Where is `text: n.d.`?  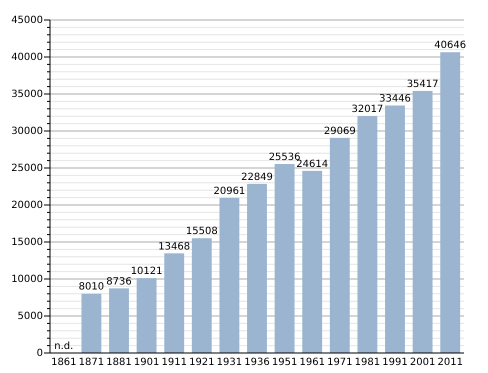
text: n.d. is located at coordinates (64, 346).